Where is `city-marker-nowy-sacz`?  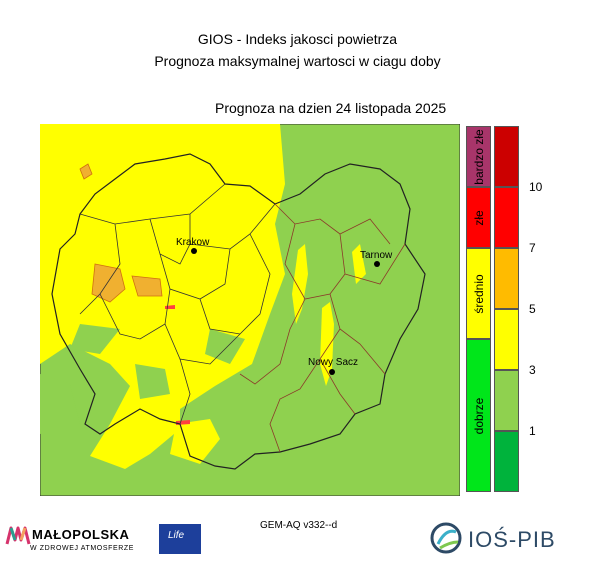
city-marker-nowy-sacz is located at coordinates (332, 372).